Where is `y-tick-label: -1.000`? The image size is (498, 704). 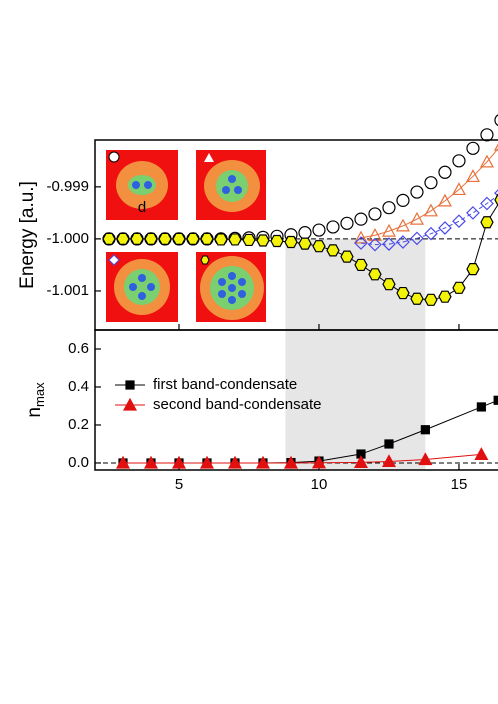 y-tick-label: -1.000 is located at coordinates (67, 238).